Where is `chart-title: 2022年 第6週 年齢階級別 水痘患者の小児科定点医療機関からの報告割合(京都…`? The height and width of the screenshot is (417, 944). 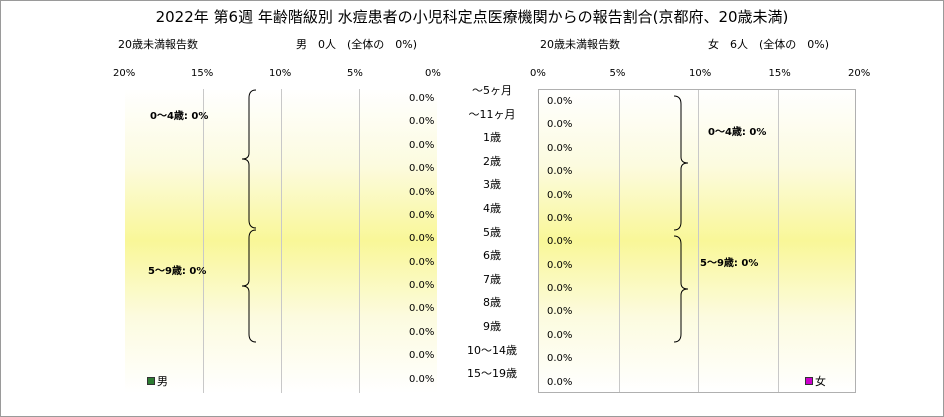
chart-title: 2022年 第6週 年齢階級別 水痘患者の小児科定点医療機関からの報告割合(京都… is located at coordinates (472, 17).